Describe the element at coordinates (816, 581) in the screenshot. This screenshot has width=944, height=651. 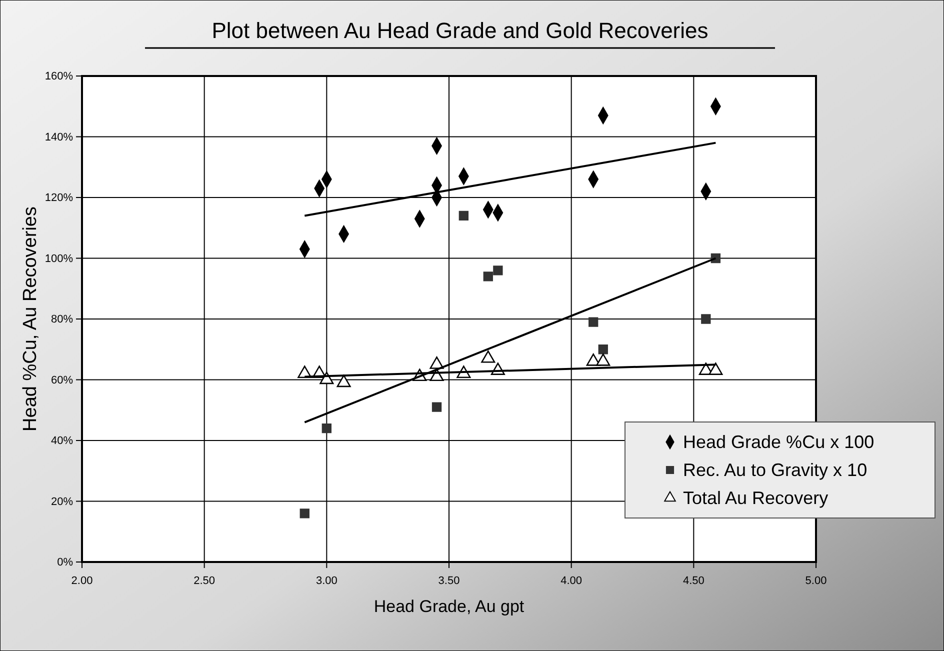
I see `x-tick-label: 5.00` at that location.